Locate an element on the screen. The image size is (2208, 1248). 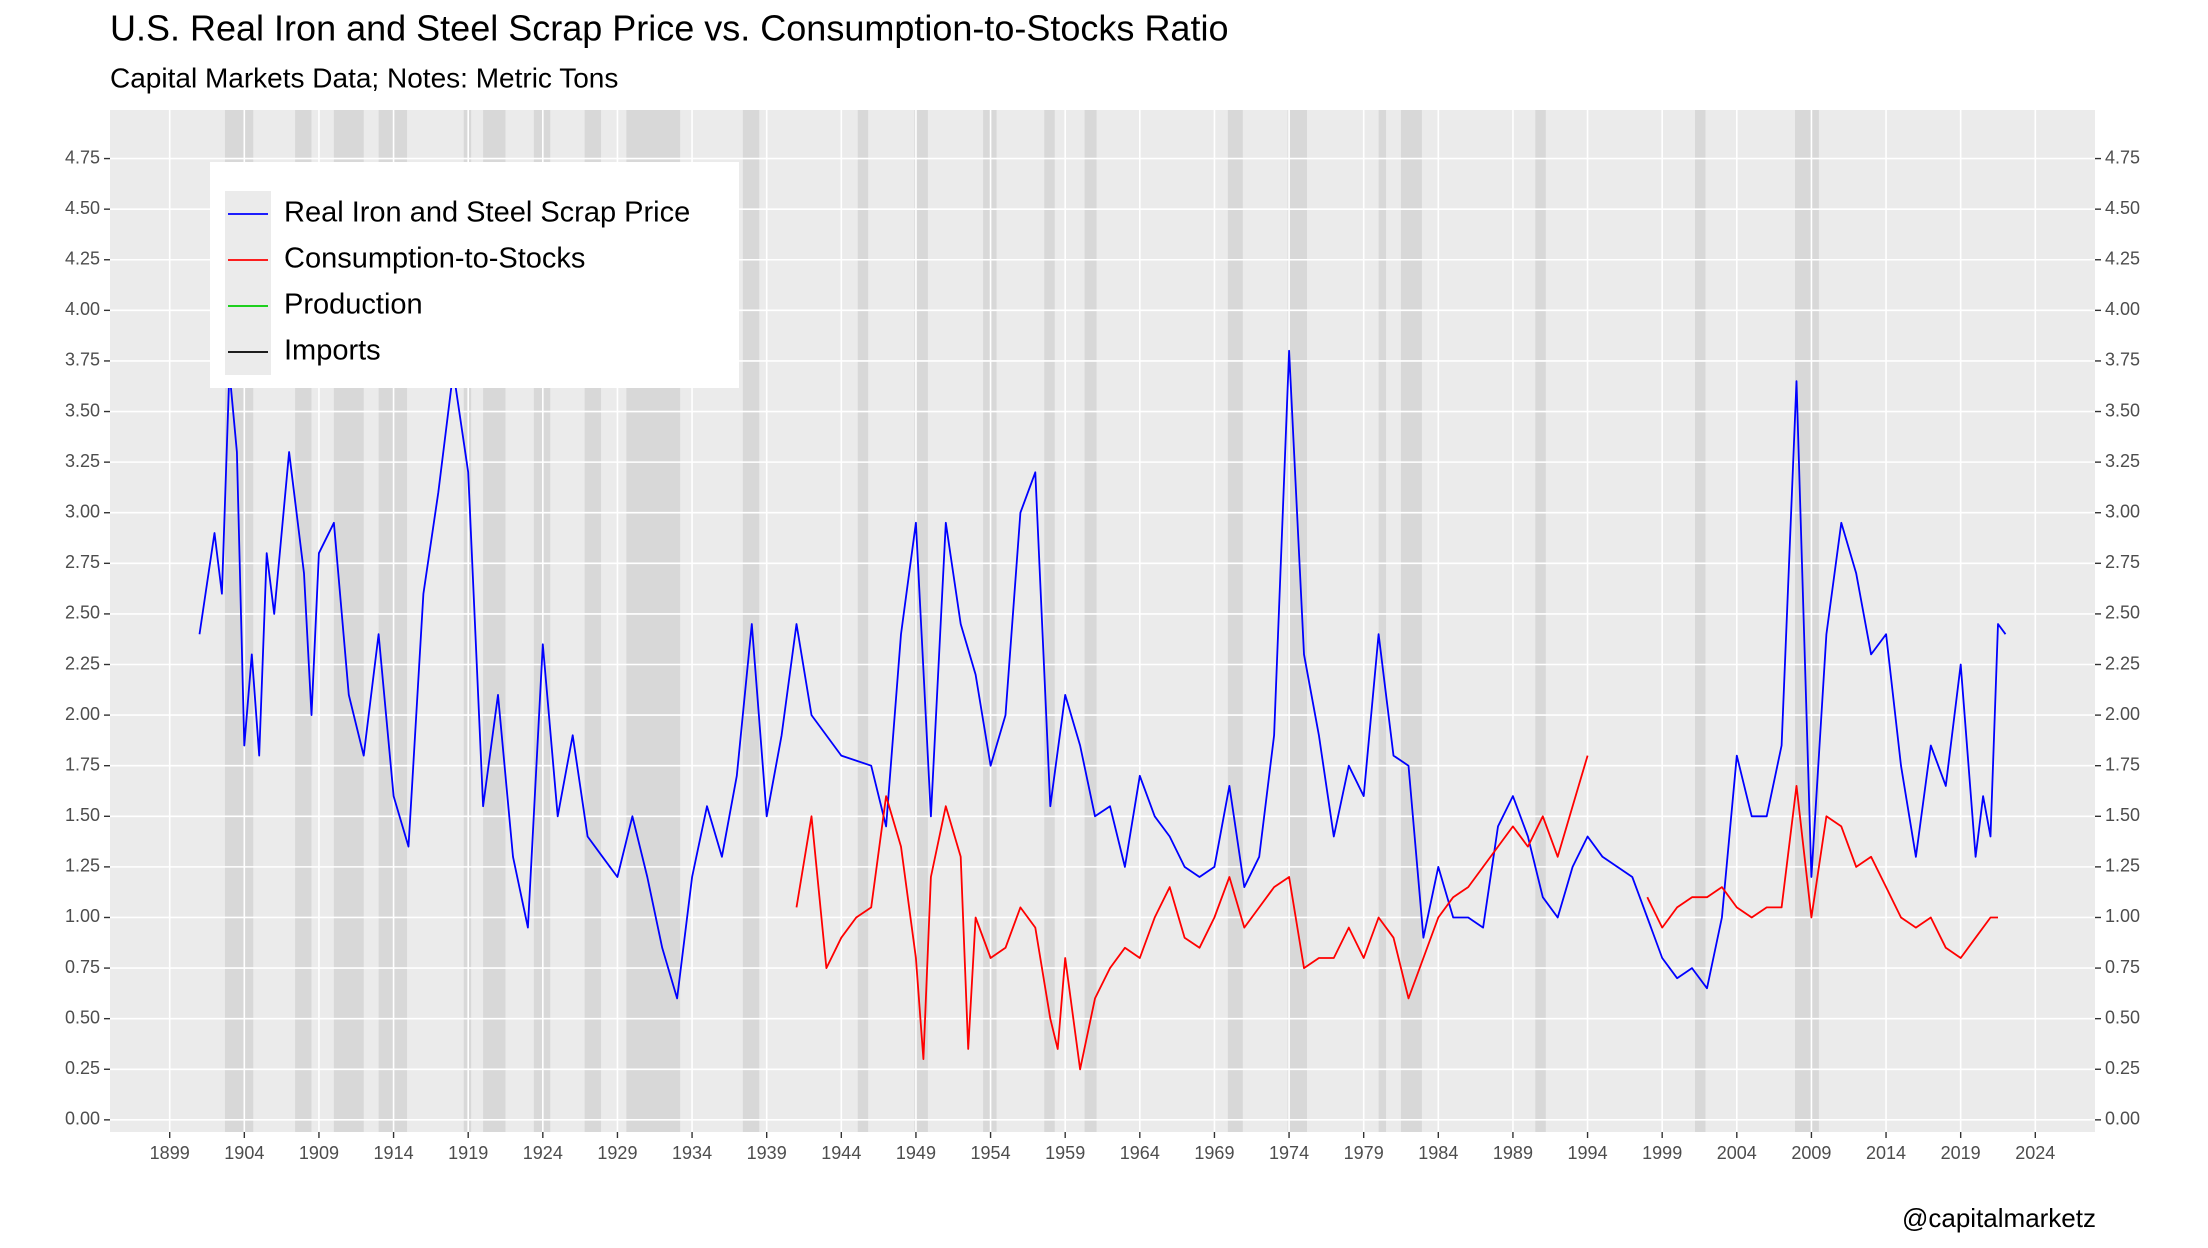
y2-tick-label: 3.00 is located at coordinates (2122, 511).